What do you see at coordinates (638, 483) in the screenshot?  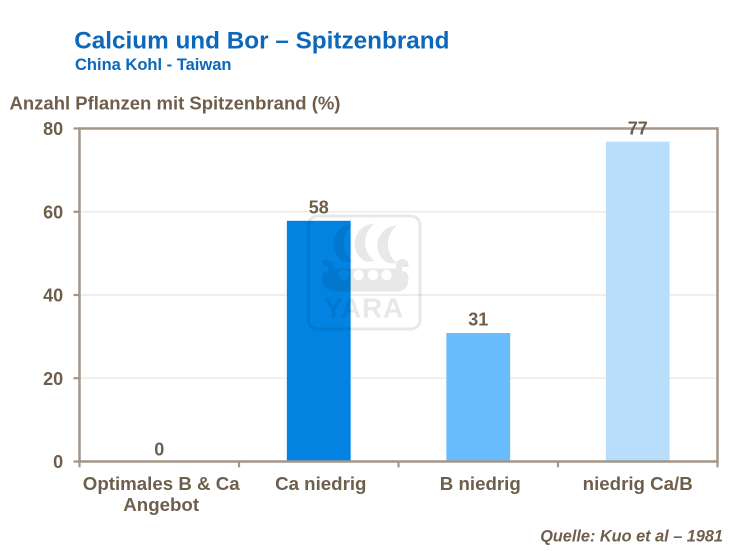 I see `svg-text: niedrig Ca/B` at bounding box center [638, 483].